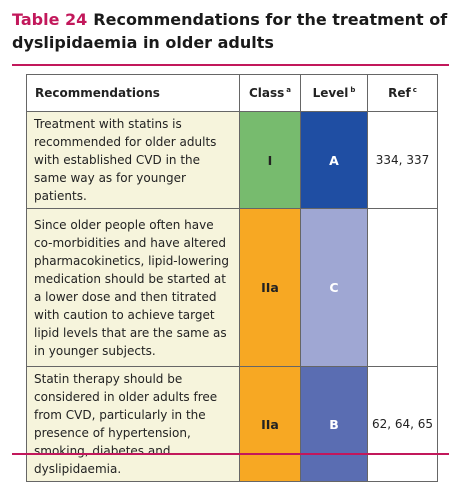 Image resolution: width=461 pixels, height=482 pixels. Describe the element at coordinates (334, 287) in the screenshot. I see `level-cell: C` at that location.